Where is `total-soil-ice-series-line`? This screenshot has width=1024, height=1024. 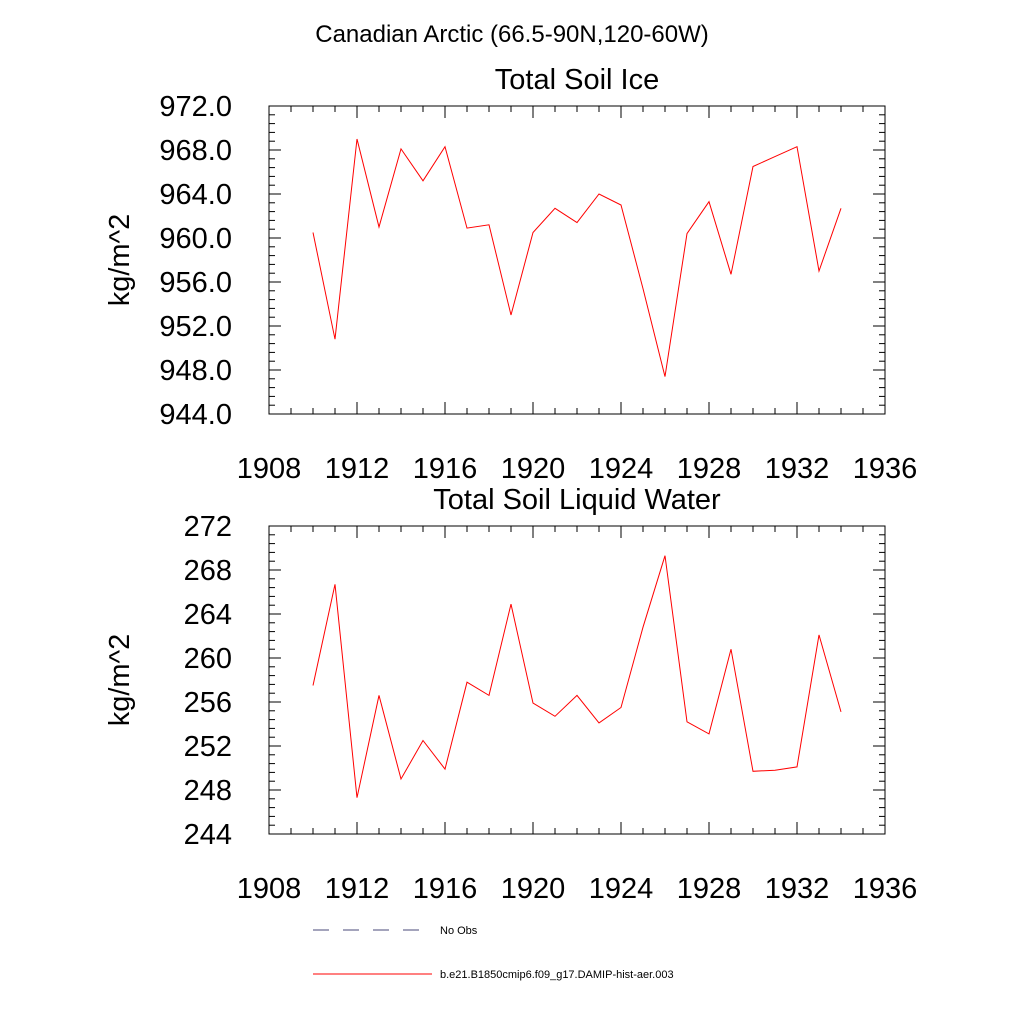
total-soil-ice-series-line is located at coordinates (577, 257).